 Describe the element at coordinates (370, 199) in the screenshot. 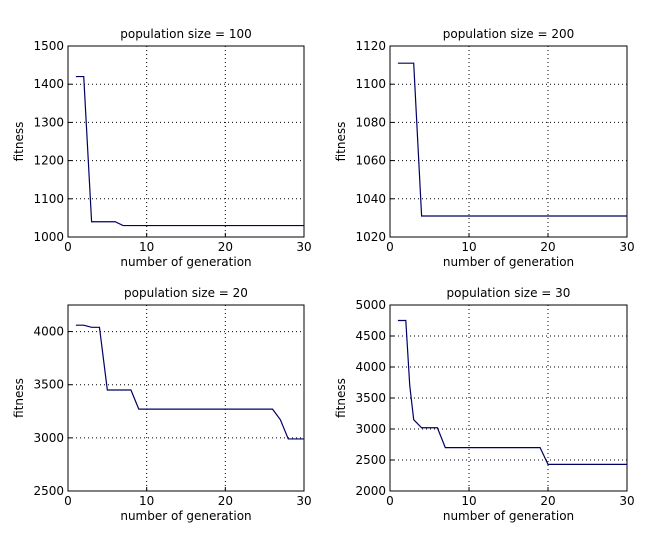

I see `y-tick-label: 1040` at that location.